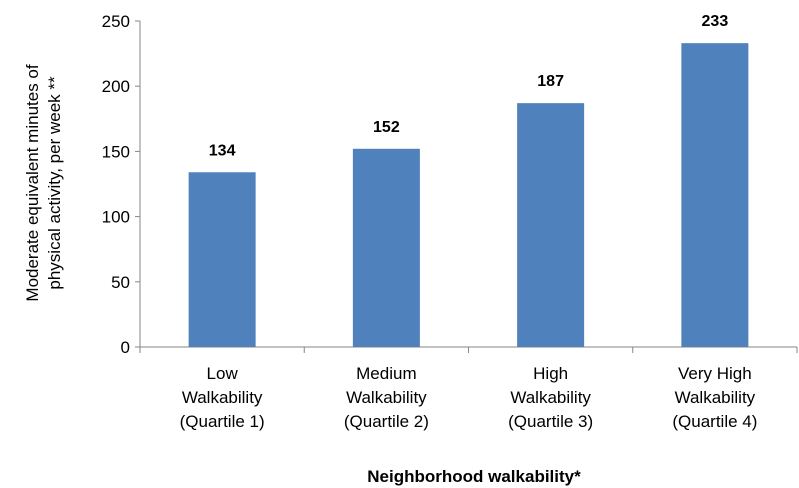  What do you see at coordinates (222, 150) in the screenshot?
I see `bar-value-label: 134` at bounding box center [222, 150].